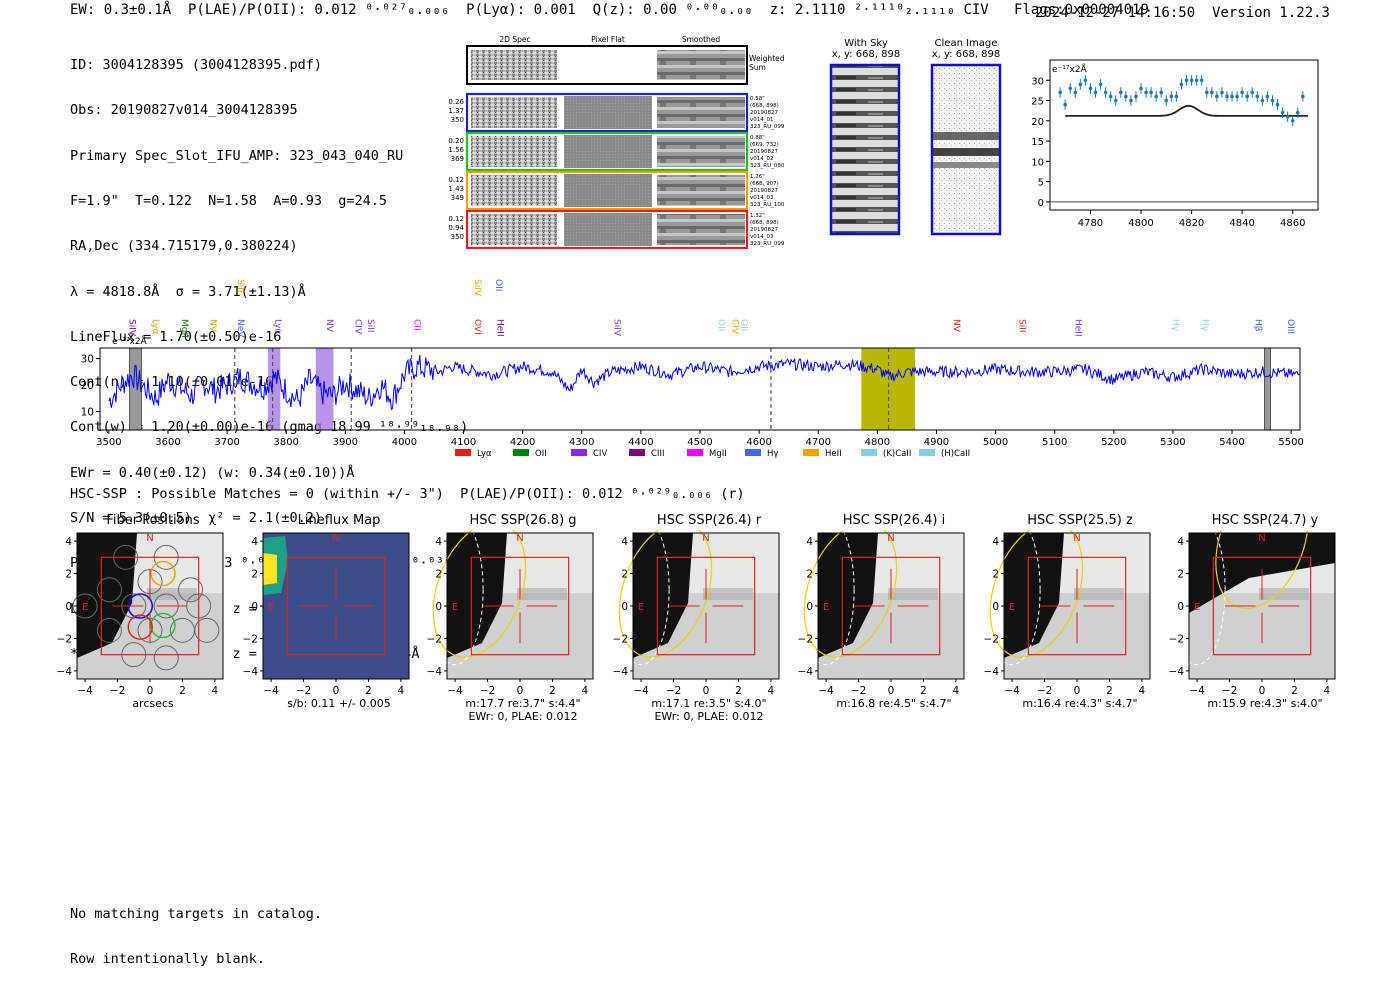 The height and width of the screenshot is (982, 1400). Describe the element at coordinates (167, 442) in the screenshot. I see `spectrum-xtick-label: 3600` at that location.